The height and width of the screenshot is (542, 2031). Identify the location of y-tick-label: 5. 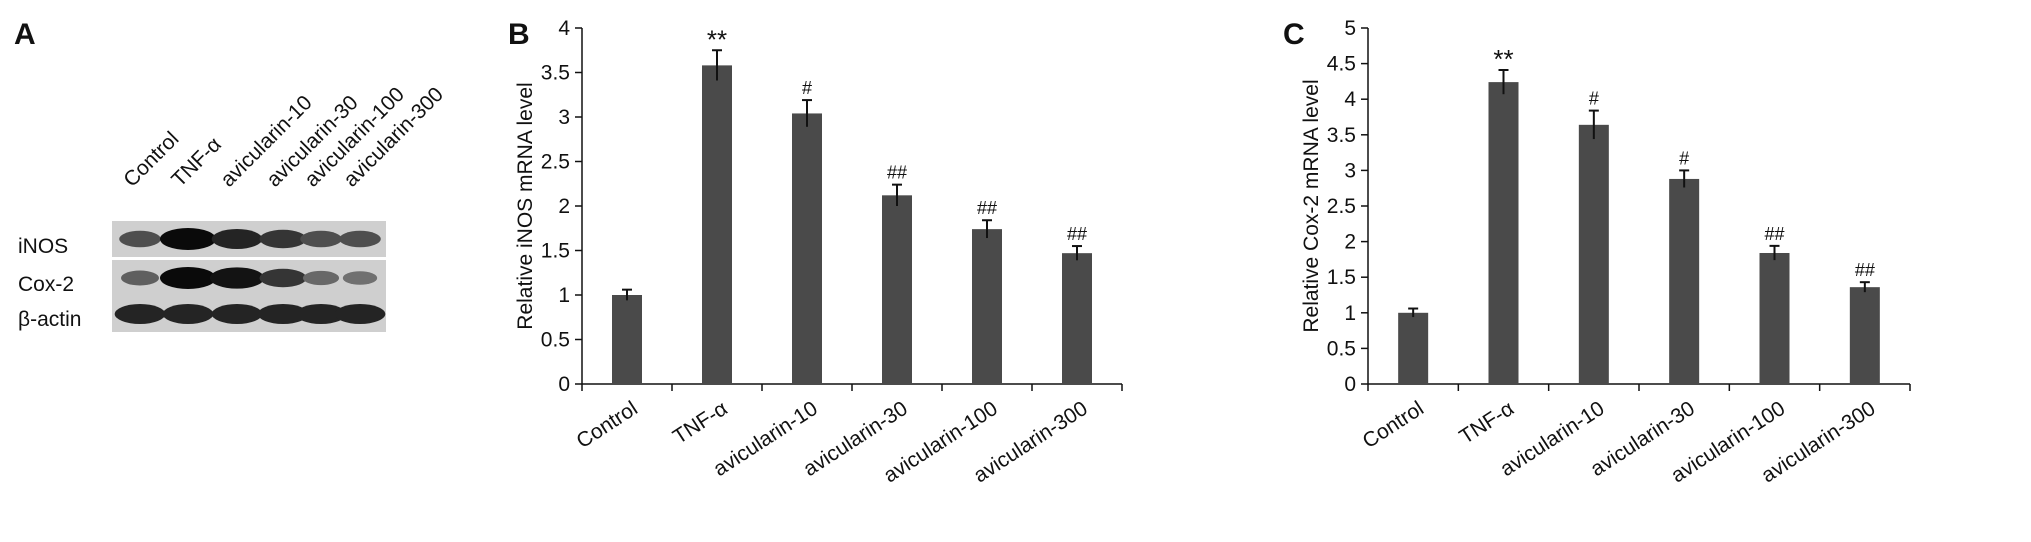
(1350, 28).